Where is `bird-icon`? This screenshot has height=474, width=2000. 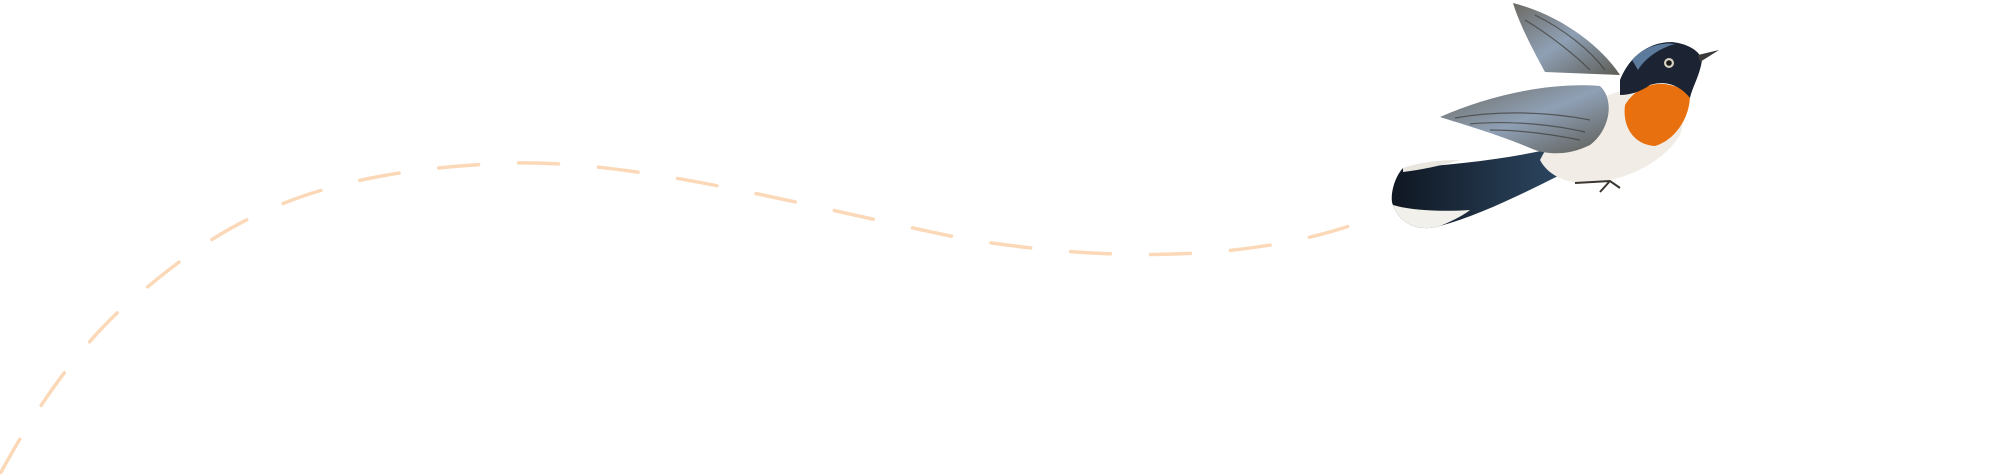 bird-icon is located at coordinates (1555, 116).